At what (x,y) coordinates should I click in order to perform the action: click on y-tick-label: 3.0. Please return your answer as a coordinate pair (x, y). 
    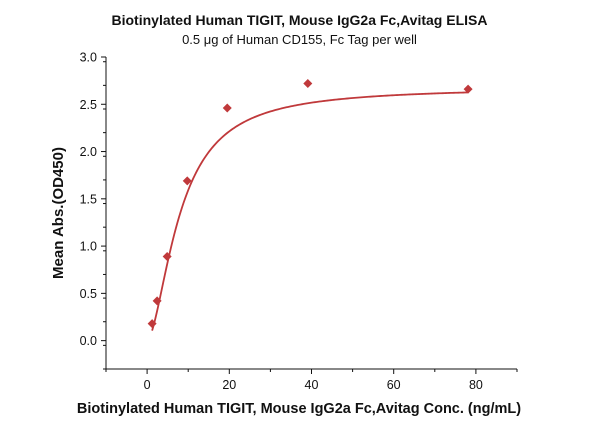
    Looking at the image, I should click on (88, 58).